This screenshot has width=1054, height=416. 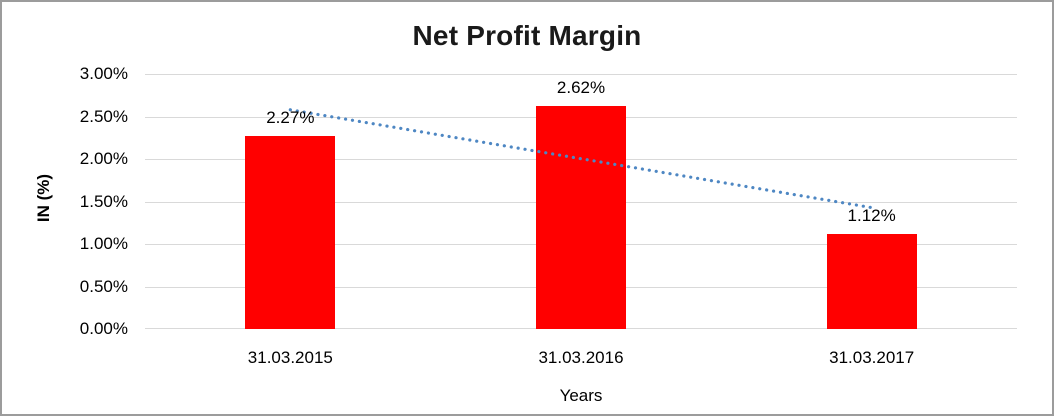 I want to click on y-tick-label: 1.00%, so click(x=103, y=243).